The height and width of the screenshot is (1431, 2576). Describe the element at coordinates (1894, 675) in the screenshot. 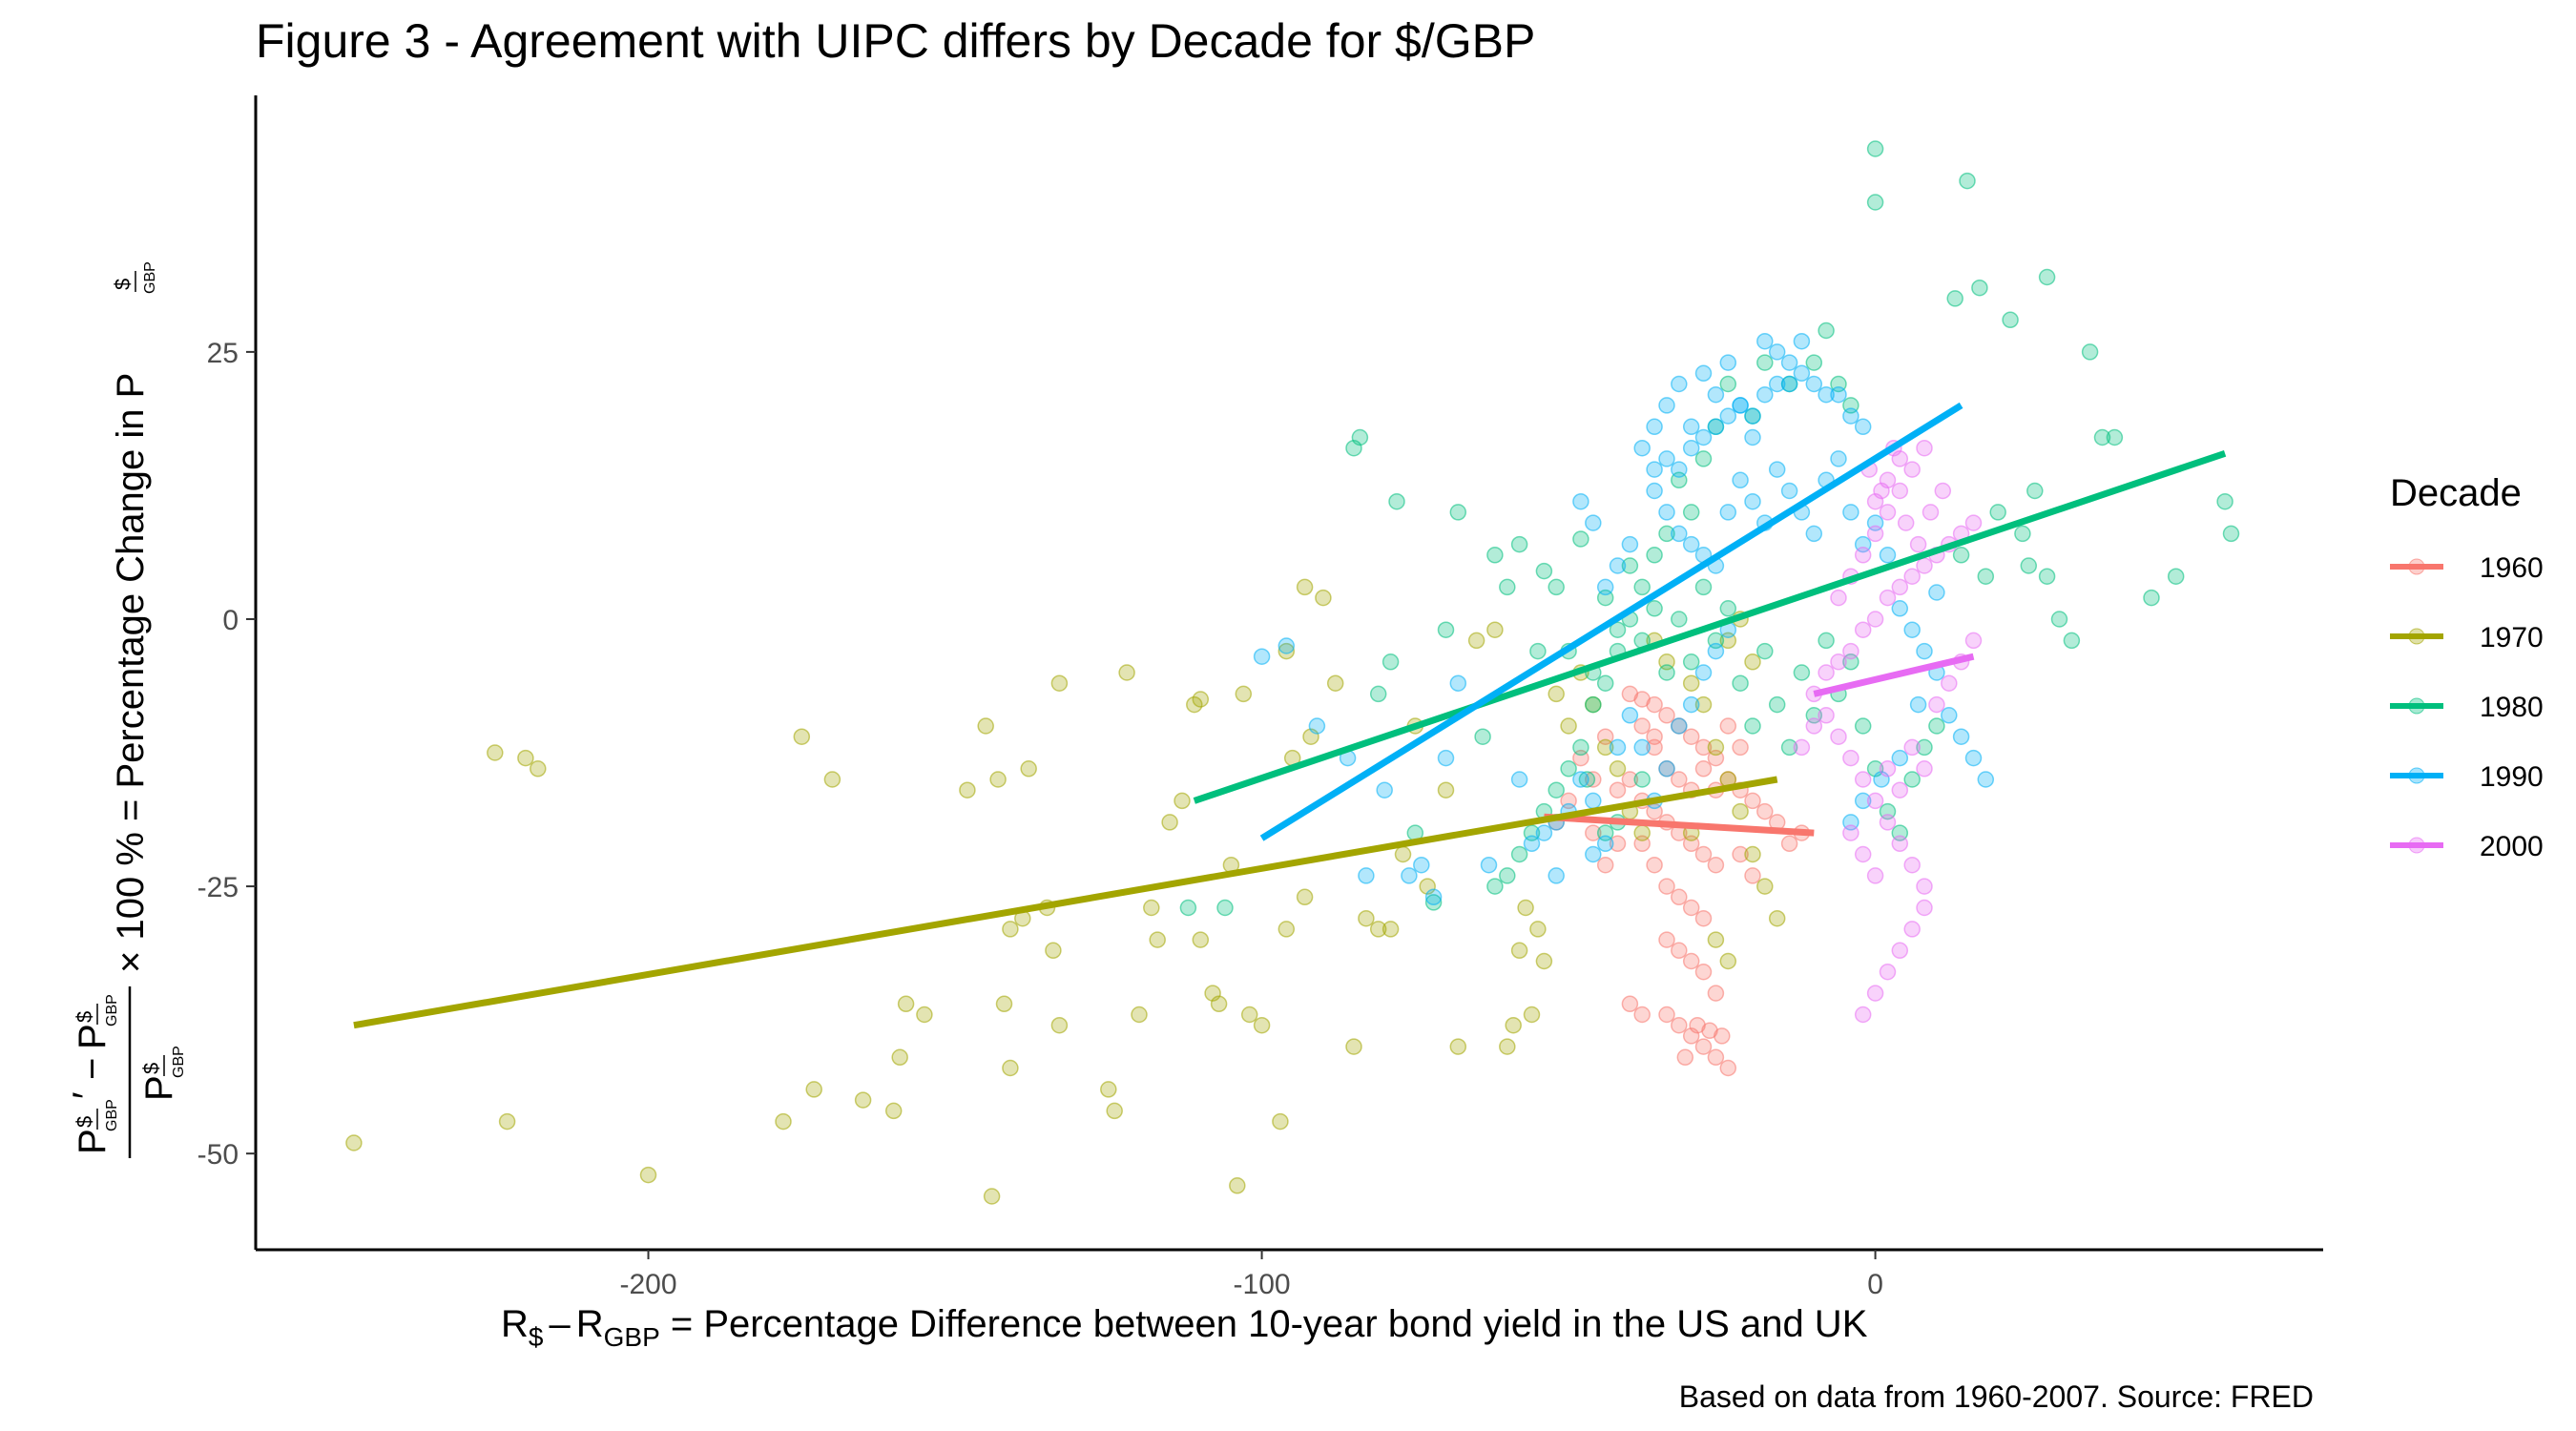

I see `trend-line-2000` at that location.